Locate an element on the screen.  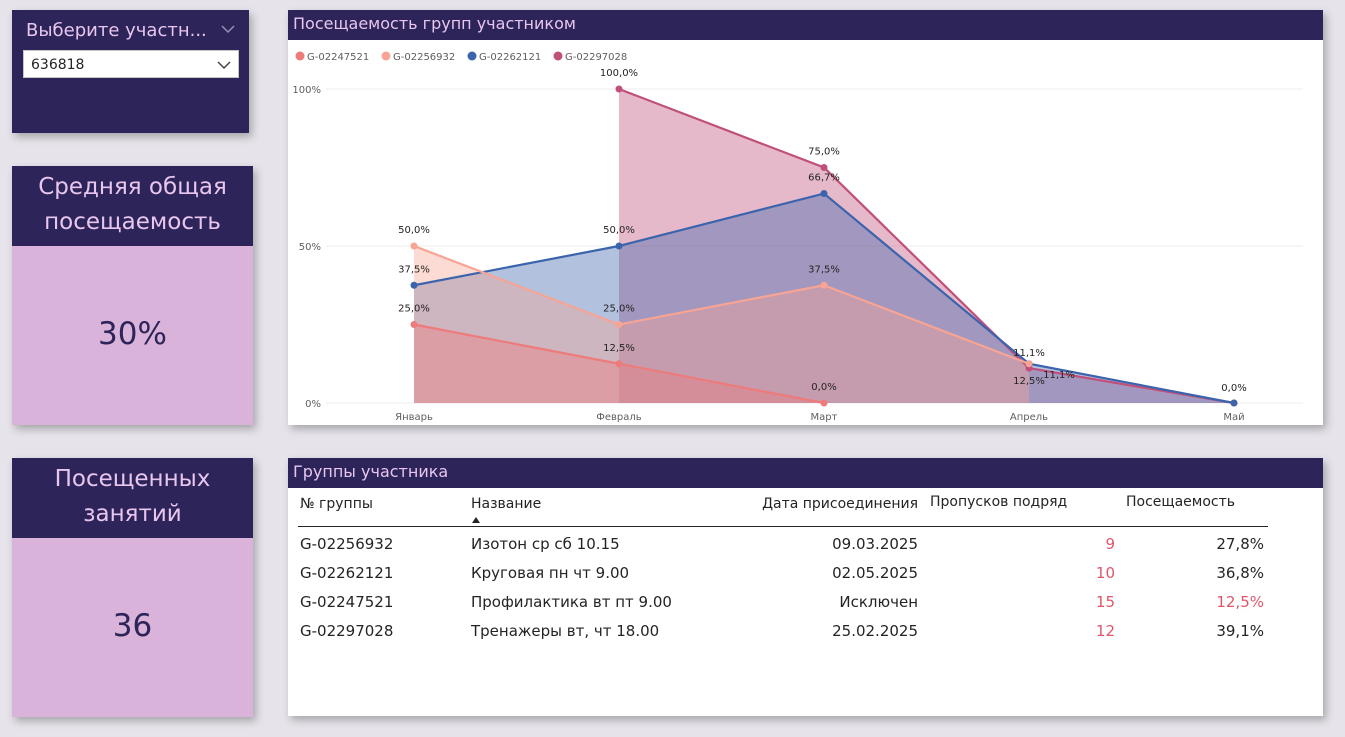
series-area is located at coordinates (721, 324).